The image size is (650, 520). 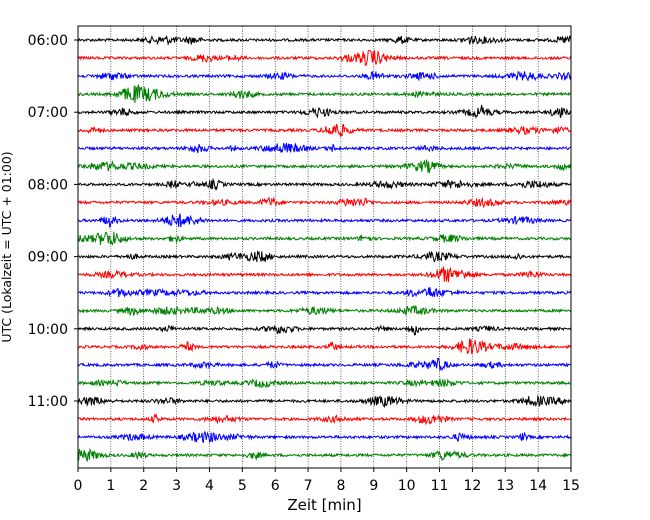 What do you see at coordinates (78, 486) in the screenshot?
I see `x-tick-label-0: 0` at bounding box center [78, 486].